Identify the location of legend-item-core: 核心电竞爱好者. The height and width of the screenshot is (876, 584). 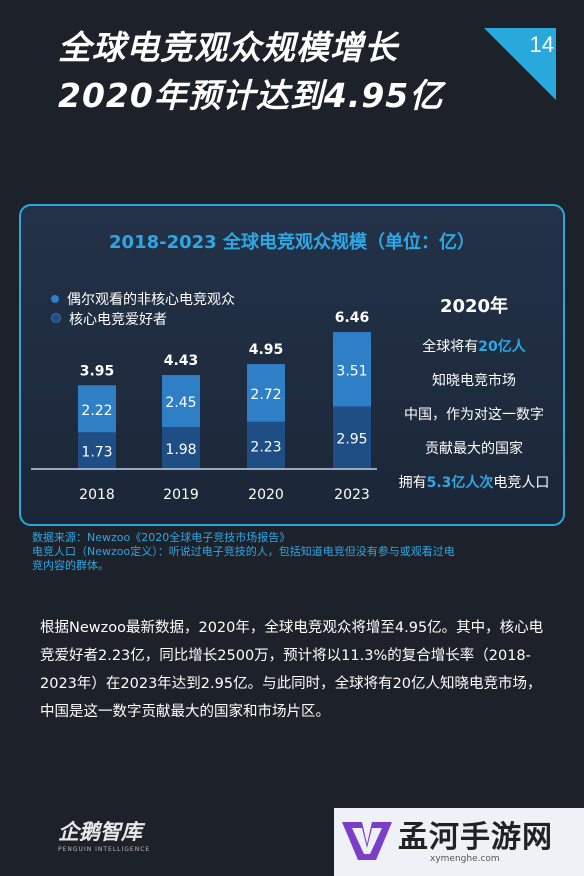
(143, 320).